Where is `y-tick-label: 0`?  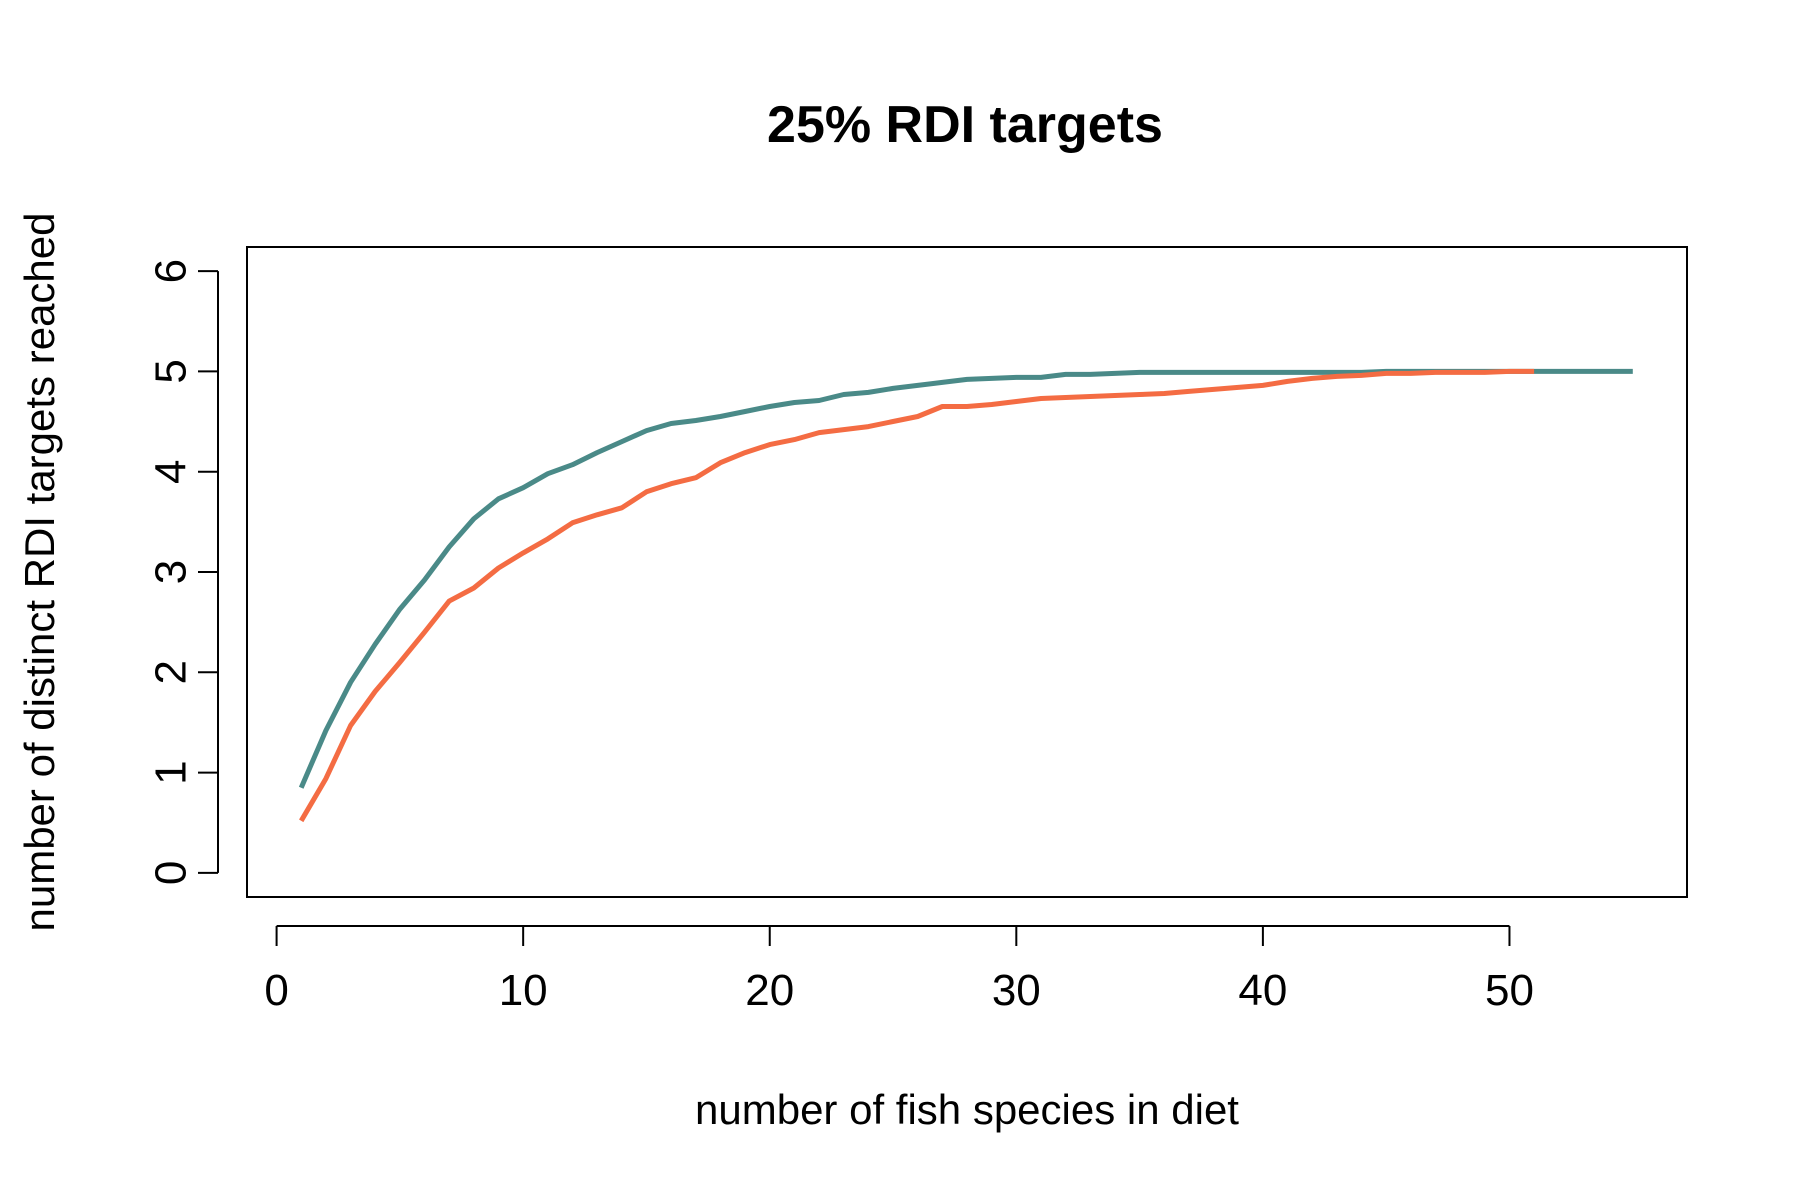
y-tick-label: 0 is located at coordinates (171, 873).